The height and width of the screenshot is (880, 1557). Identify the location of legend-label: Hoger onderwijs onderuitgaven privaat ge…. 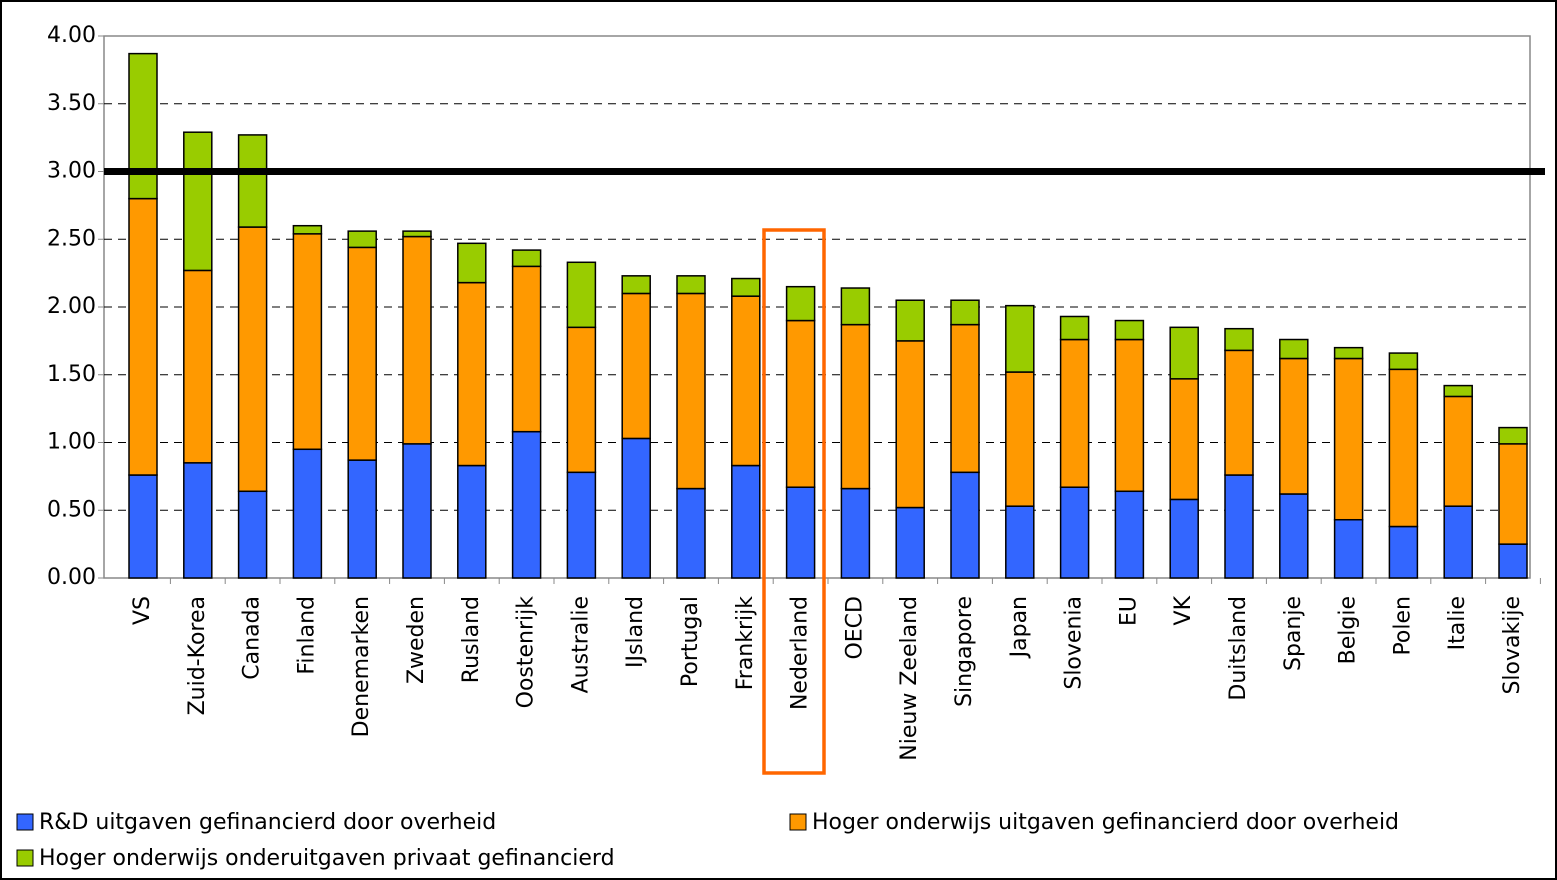
(327, 858).